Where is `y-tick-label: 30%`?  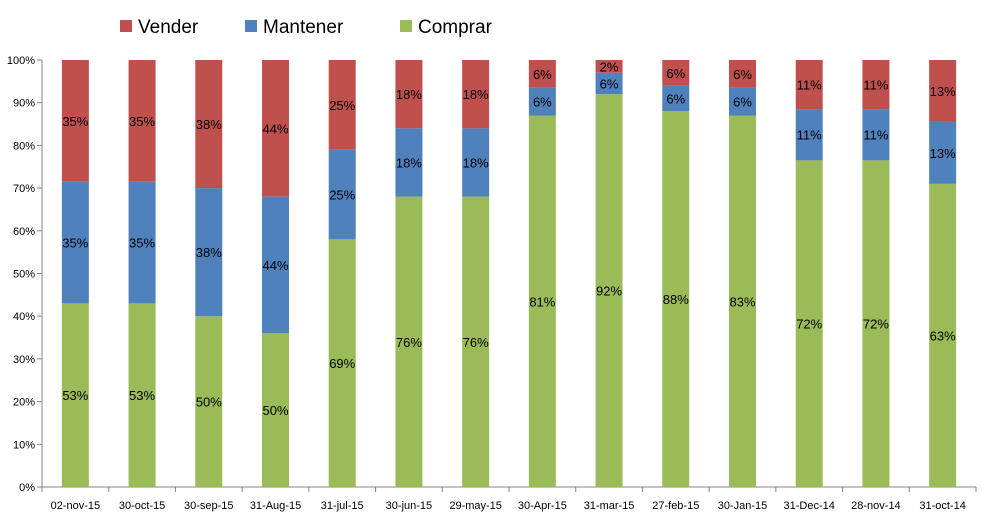 y-tick-label: 30% is located at coordinates (24, 360).